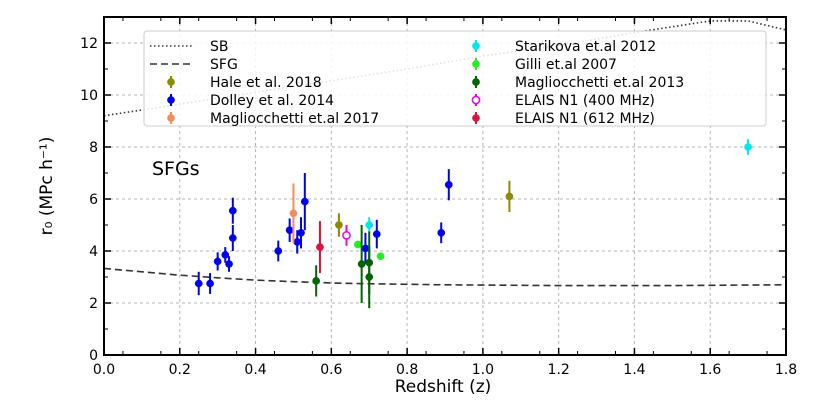  What do you see at coordinates (89, 44) in the screenshot?
I see `y-tick-label: 12` at bounding box center [89, 44].